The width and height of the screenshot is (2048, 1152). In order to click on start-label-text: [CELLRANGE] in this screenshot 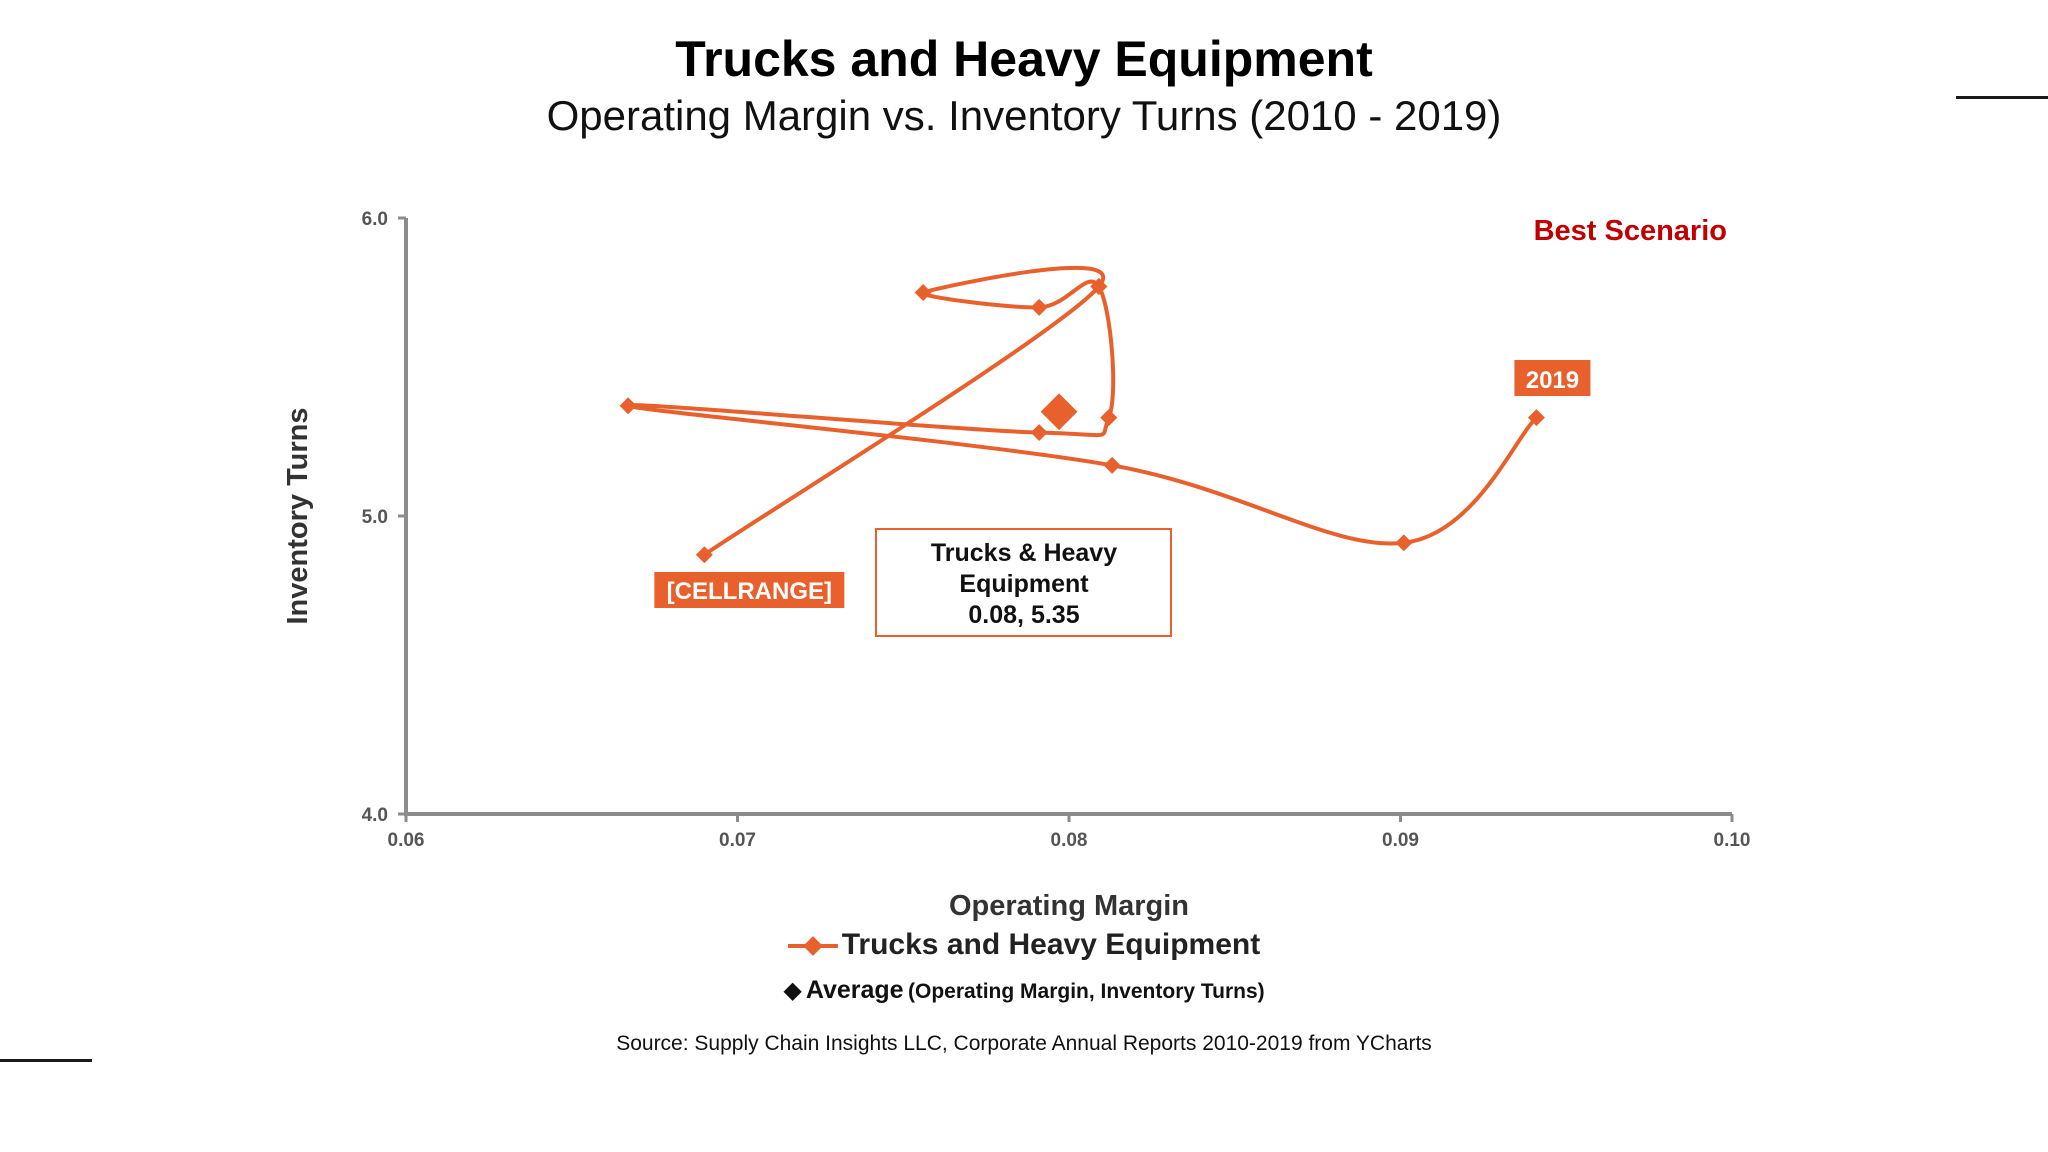, I will do `click(749, 591)`.